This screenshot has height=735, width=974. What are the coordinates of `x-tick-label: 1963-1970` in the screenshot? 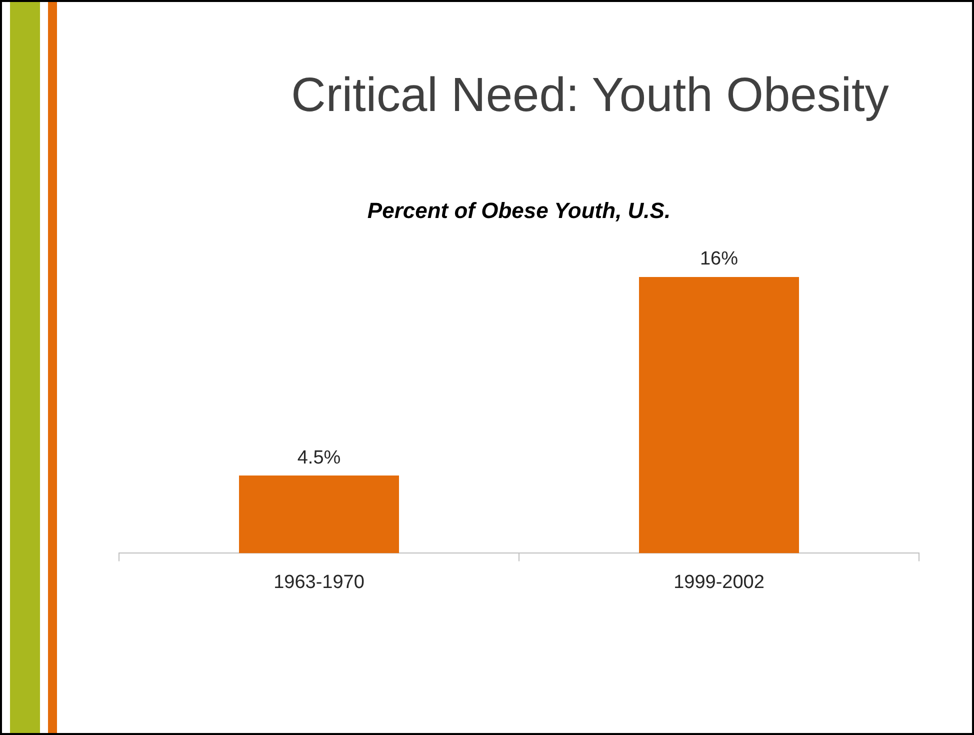 It's located at (319, 582).